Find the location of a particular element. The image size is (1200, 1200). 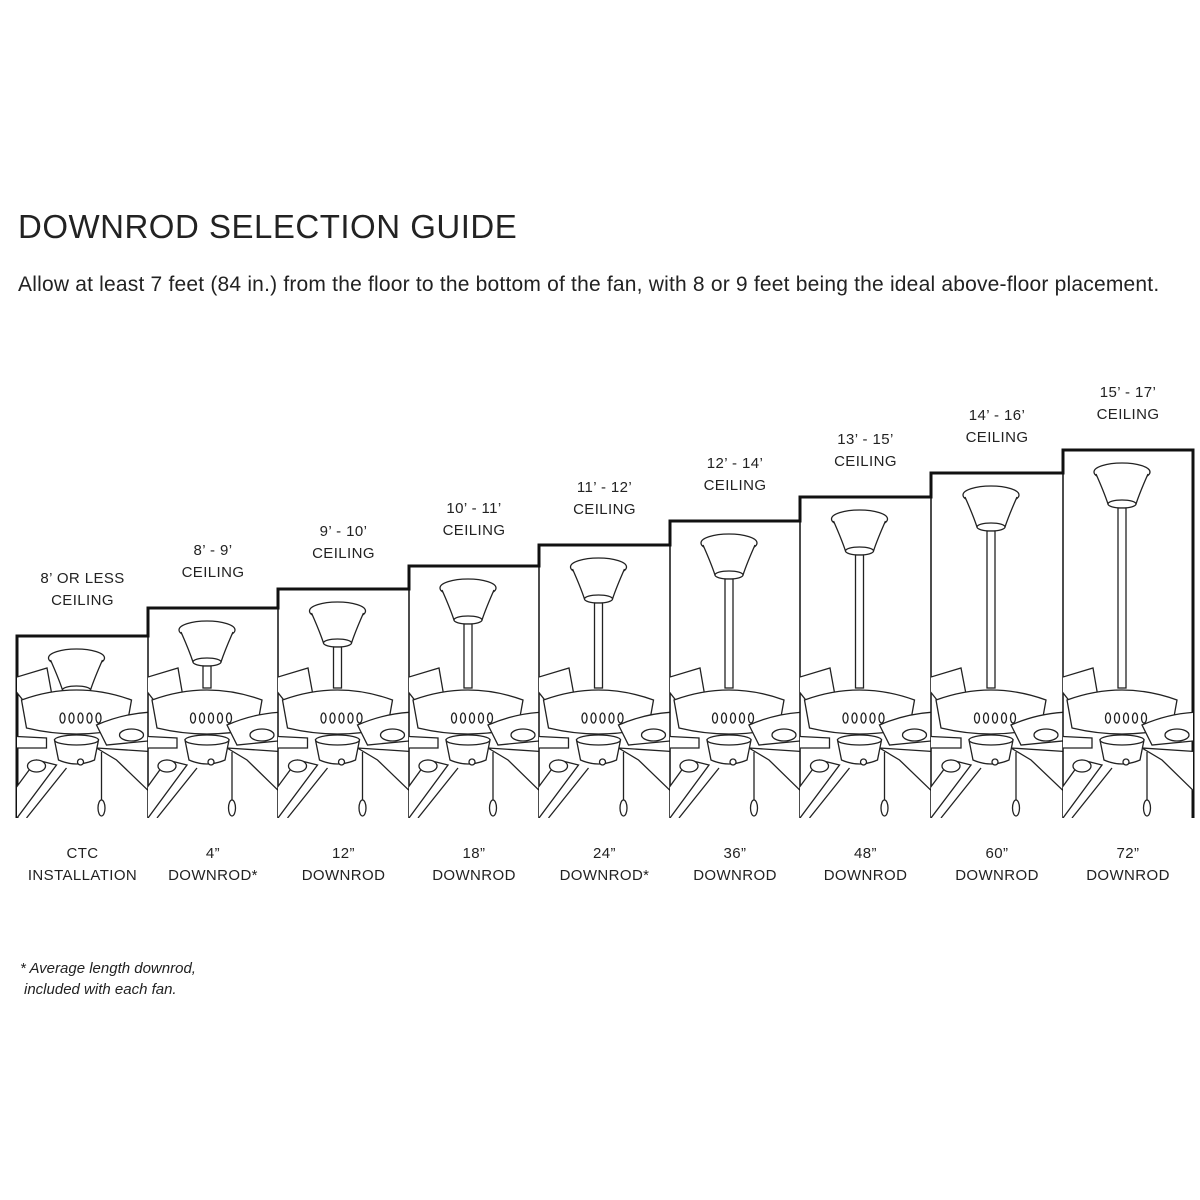

downrod-length-label: 60” DOWNROD is located at coordinates (997, 865).